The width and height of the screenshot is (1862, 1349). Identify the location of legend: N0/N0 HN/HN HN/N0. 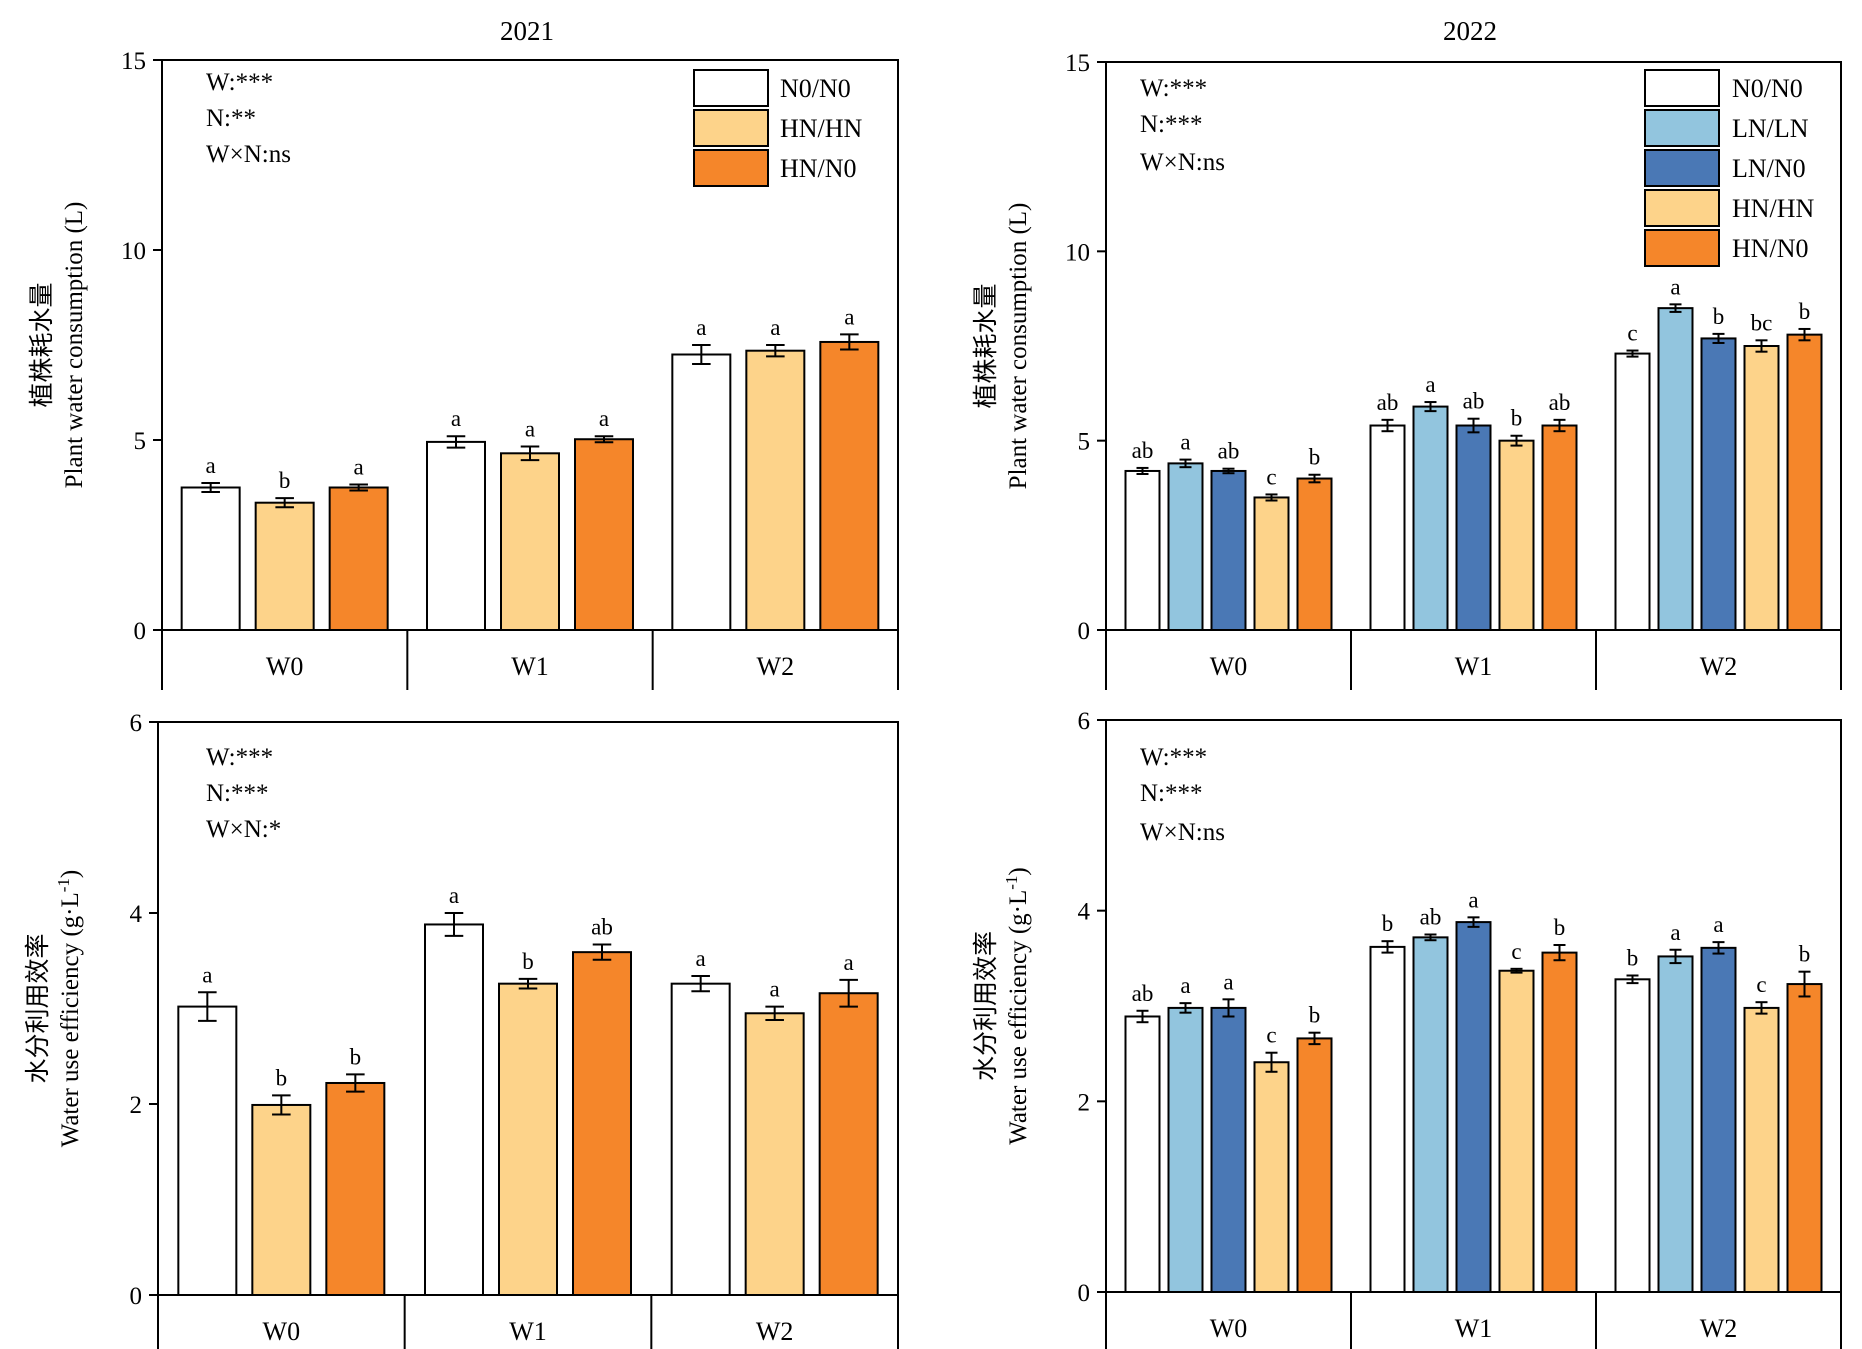
(778, 128).